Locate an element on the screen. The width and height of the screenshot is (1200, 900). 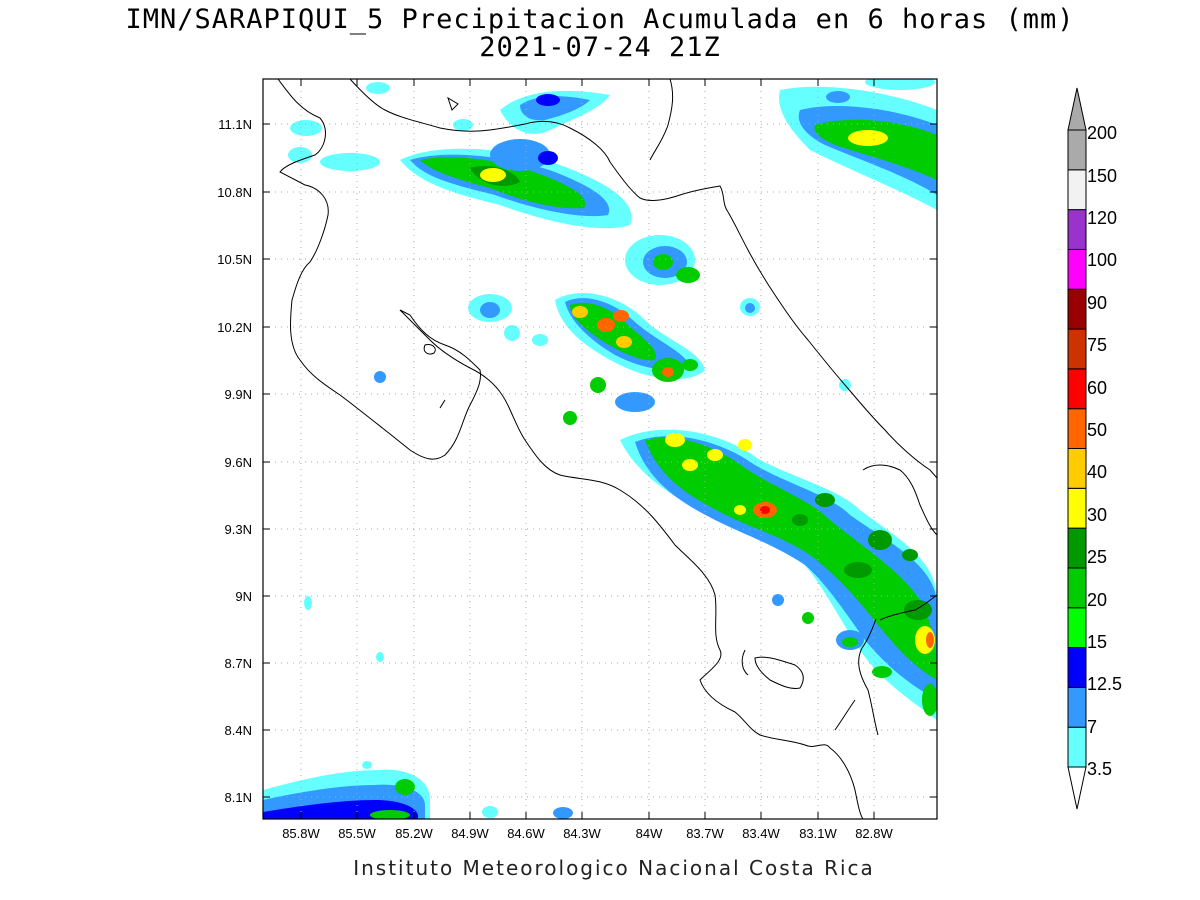
colorbar-label: 200 is located at coordinates (1102, 133).